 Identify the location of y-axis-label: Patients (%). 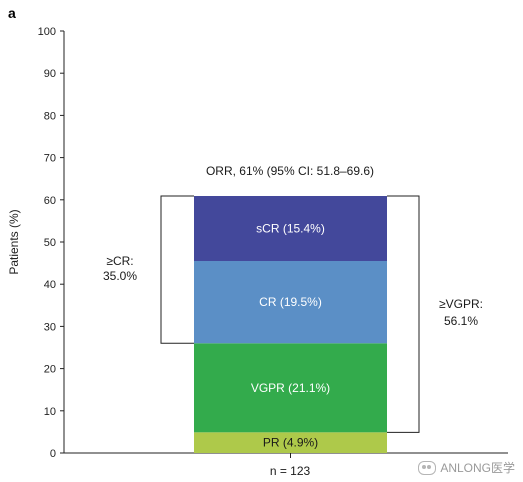
(14, 241).